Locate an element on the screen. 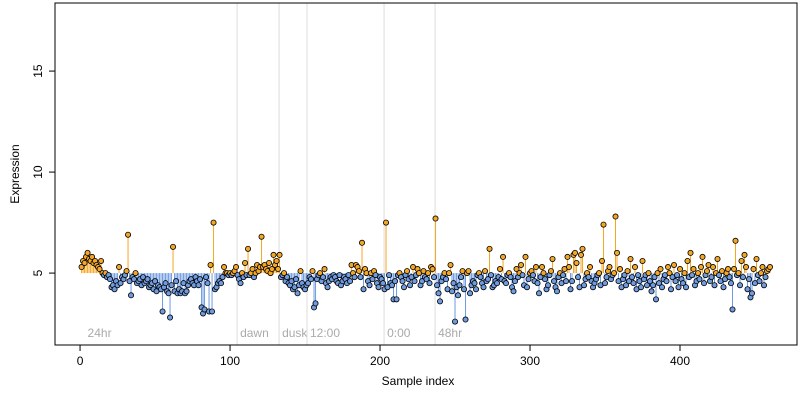 This screenshot has height=400, width=800. annotation: dawn is located at coordinates (254, 333).